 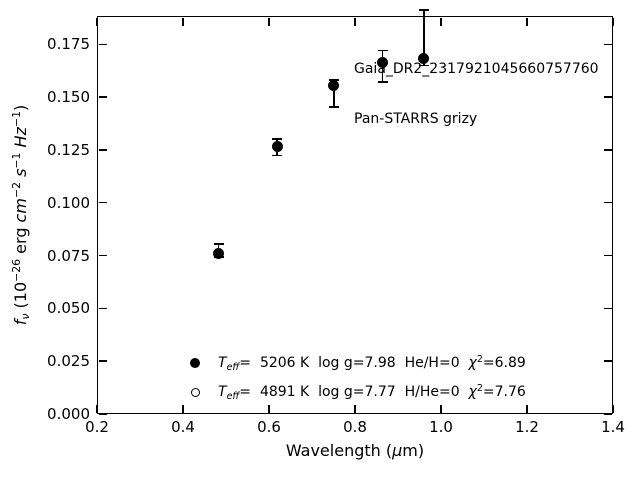 I want to click on y-tick-label: 0.000, so click(x=68, y=414).